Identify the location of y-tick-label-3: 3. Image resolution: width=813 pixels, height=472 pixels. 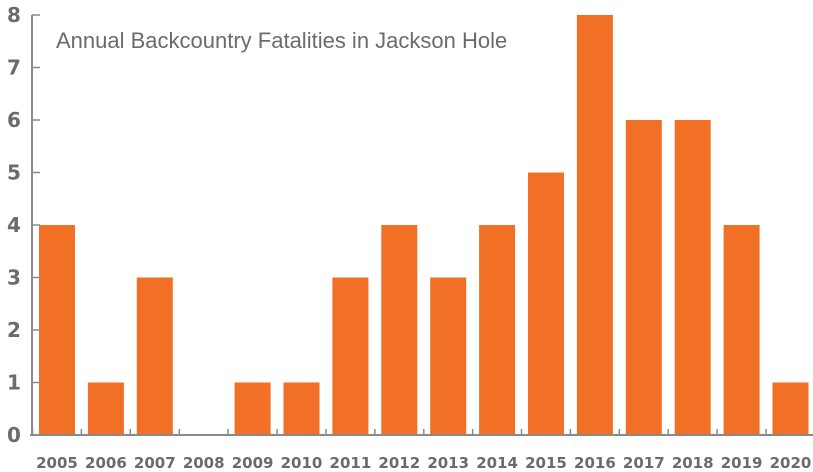
(14, 278).